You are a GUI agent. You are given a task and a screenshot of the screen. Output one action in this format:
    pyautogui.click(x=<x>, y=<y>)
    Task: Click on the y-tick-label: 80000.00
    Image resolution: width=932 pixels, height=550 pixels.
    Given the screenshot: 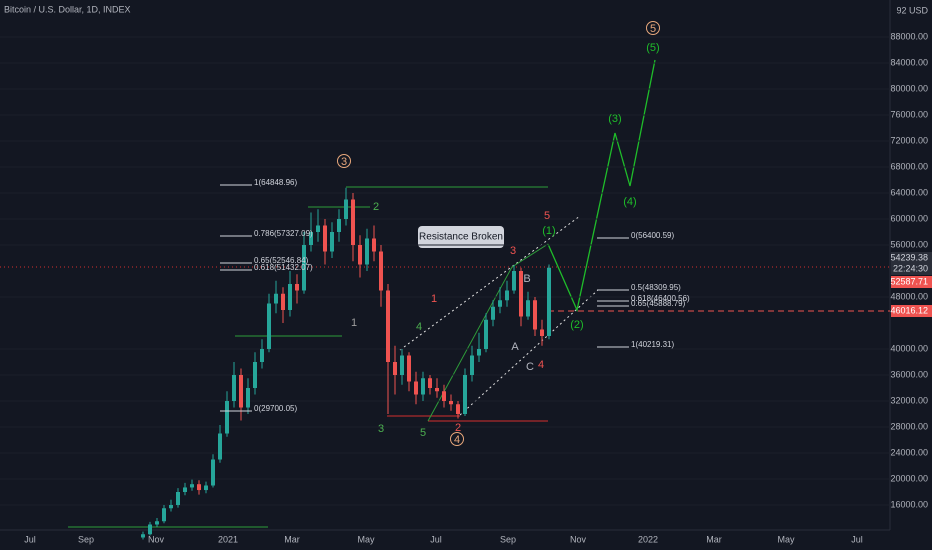 What is the action you would take?
    pyautogui.click(x=909, y=88)
    